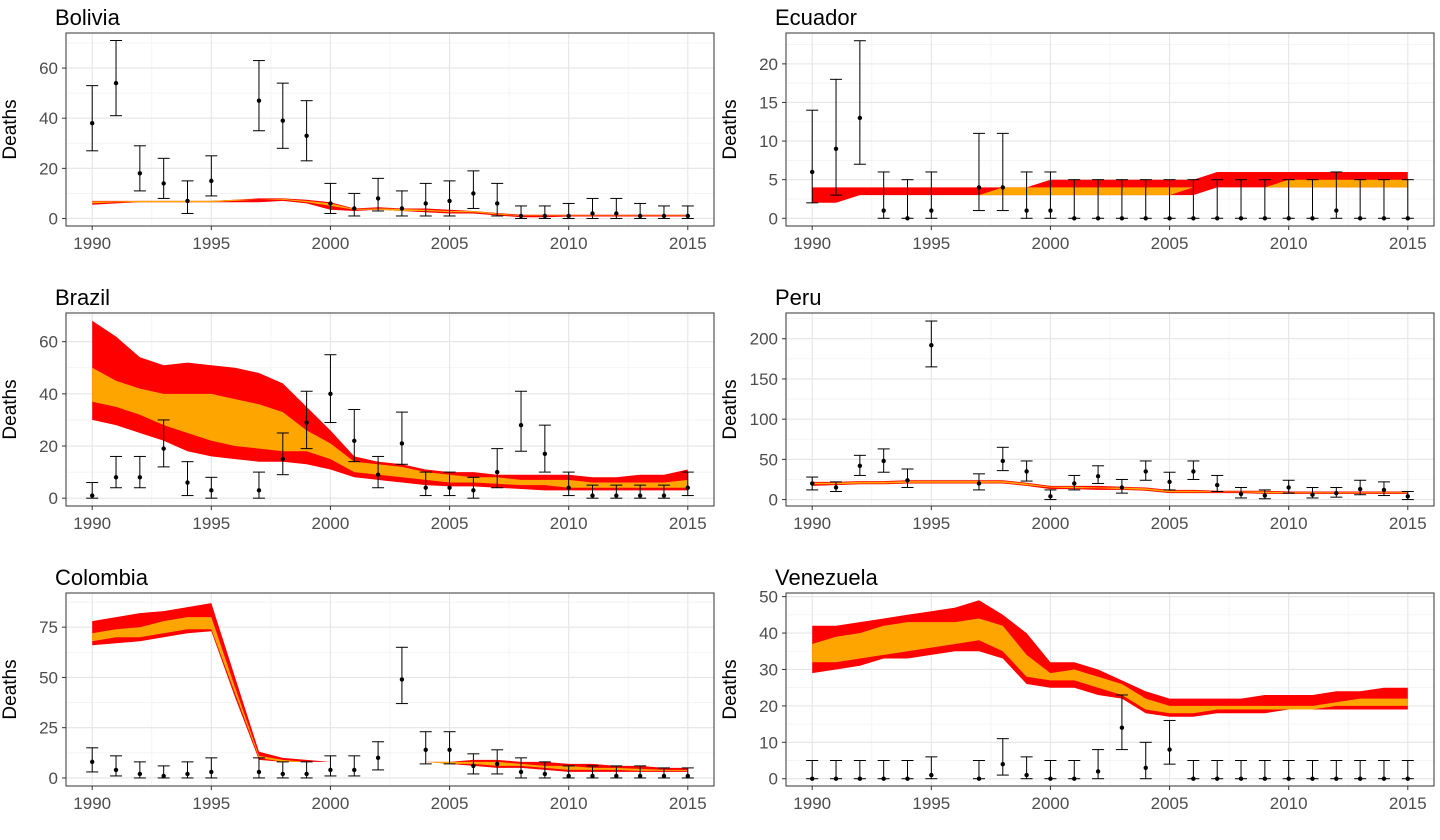 The width and height of the screenshot is (1440, 840). Describe the element at coordinates (48, 446) in the screenshot. I see `y-tick-label: 20` at that location.